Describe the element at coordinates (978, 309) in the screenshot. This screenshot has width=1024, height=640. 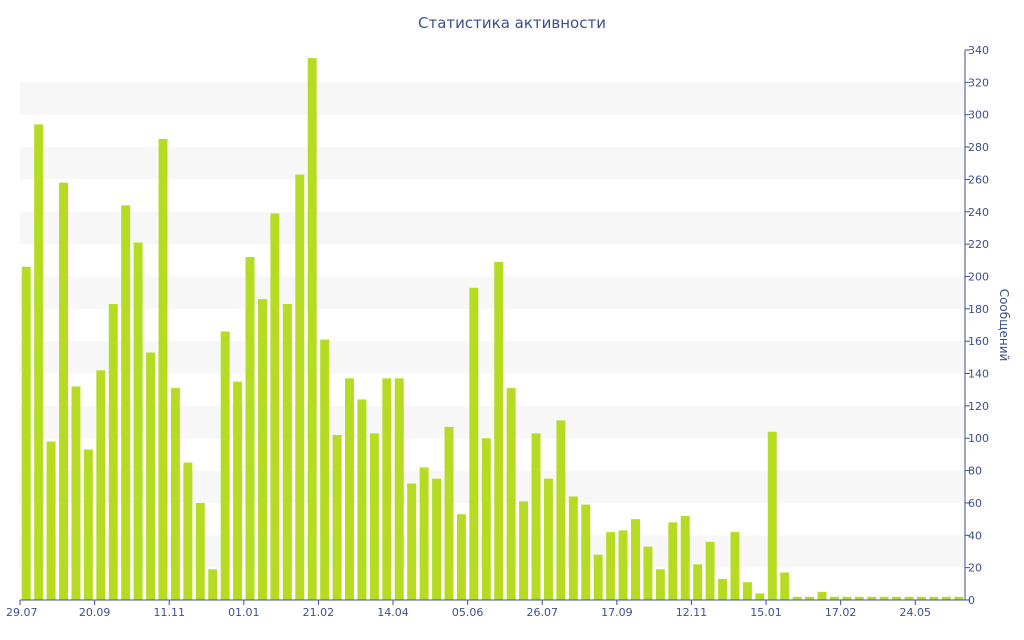
I see `y-tick-label: 180` at that location.